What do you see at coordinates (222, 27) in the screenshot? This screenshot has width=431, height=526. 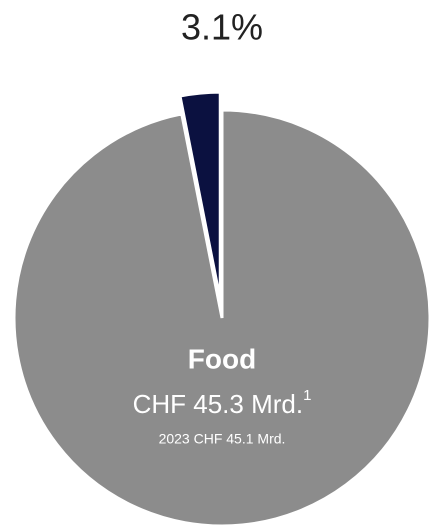 I see `slice-label: 3.1%` at bounding box center [222, 27].